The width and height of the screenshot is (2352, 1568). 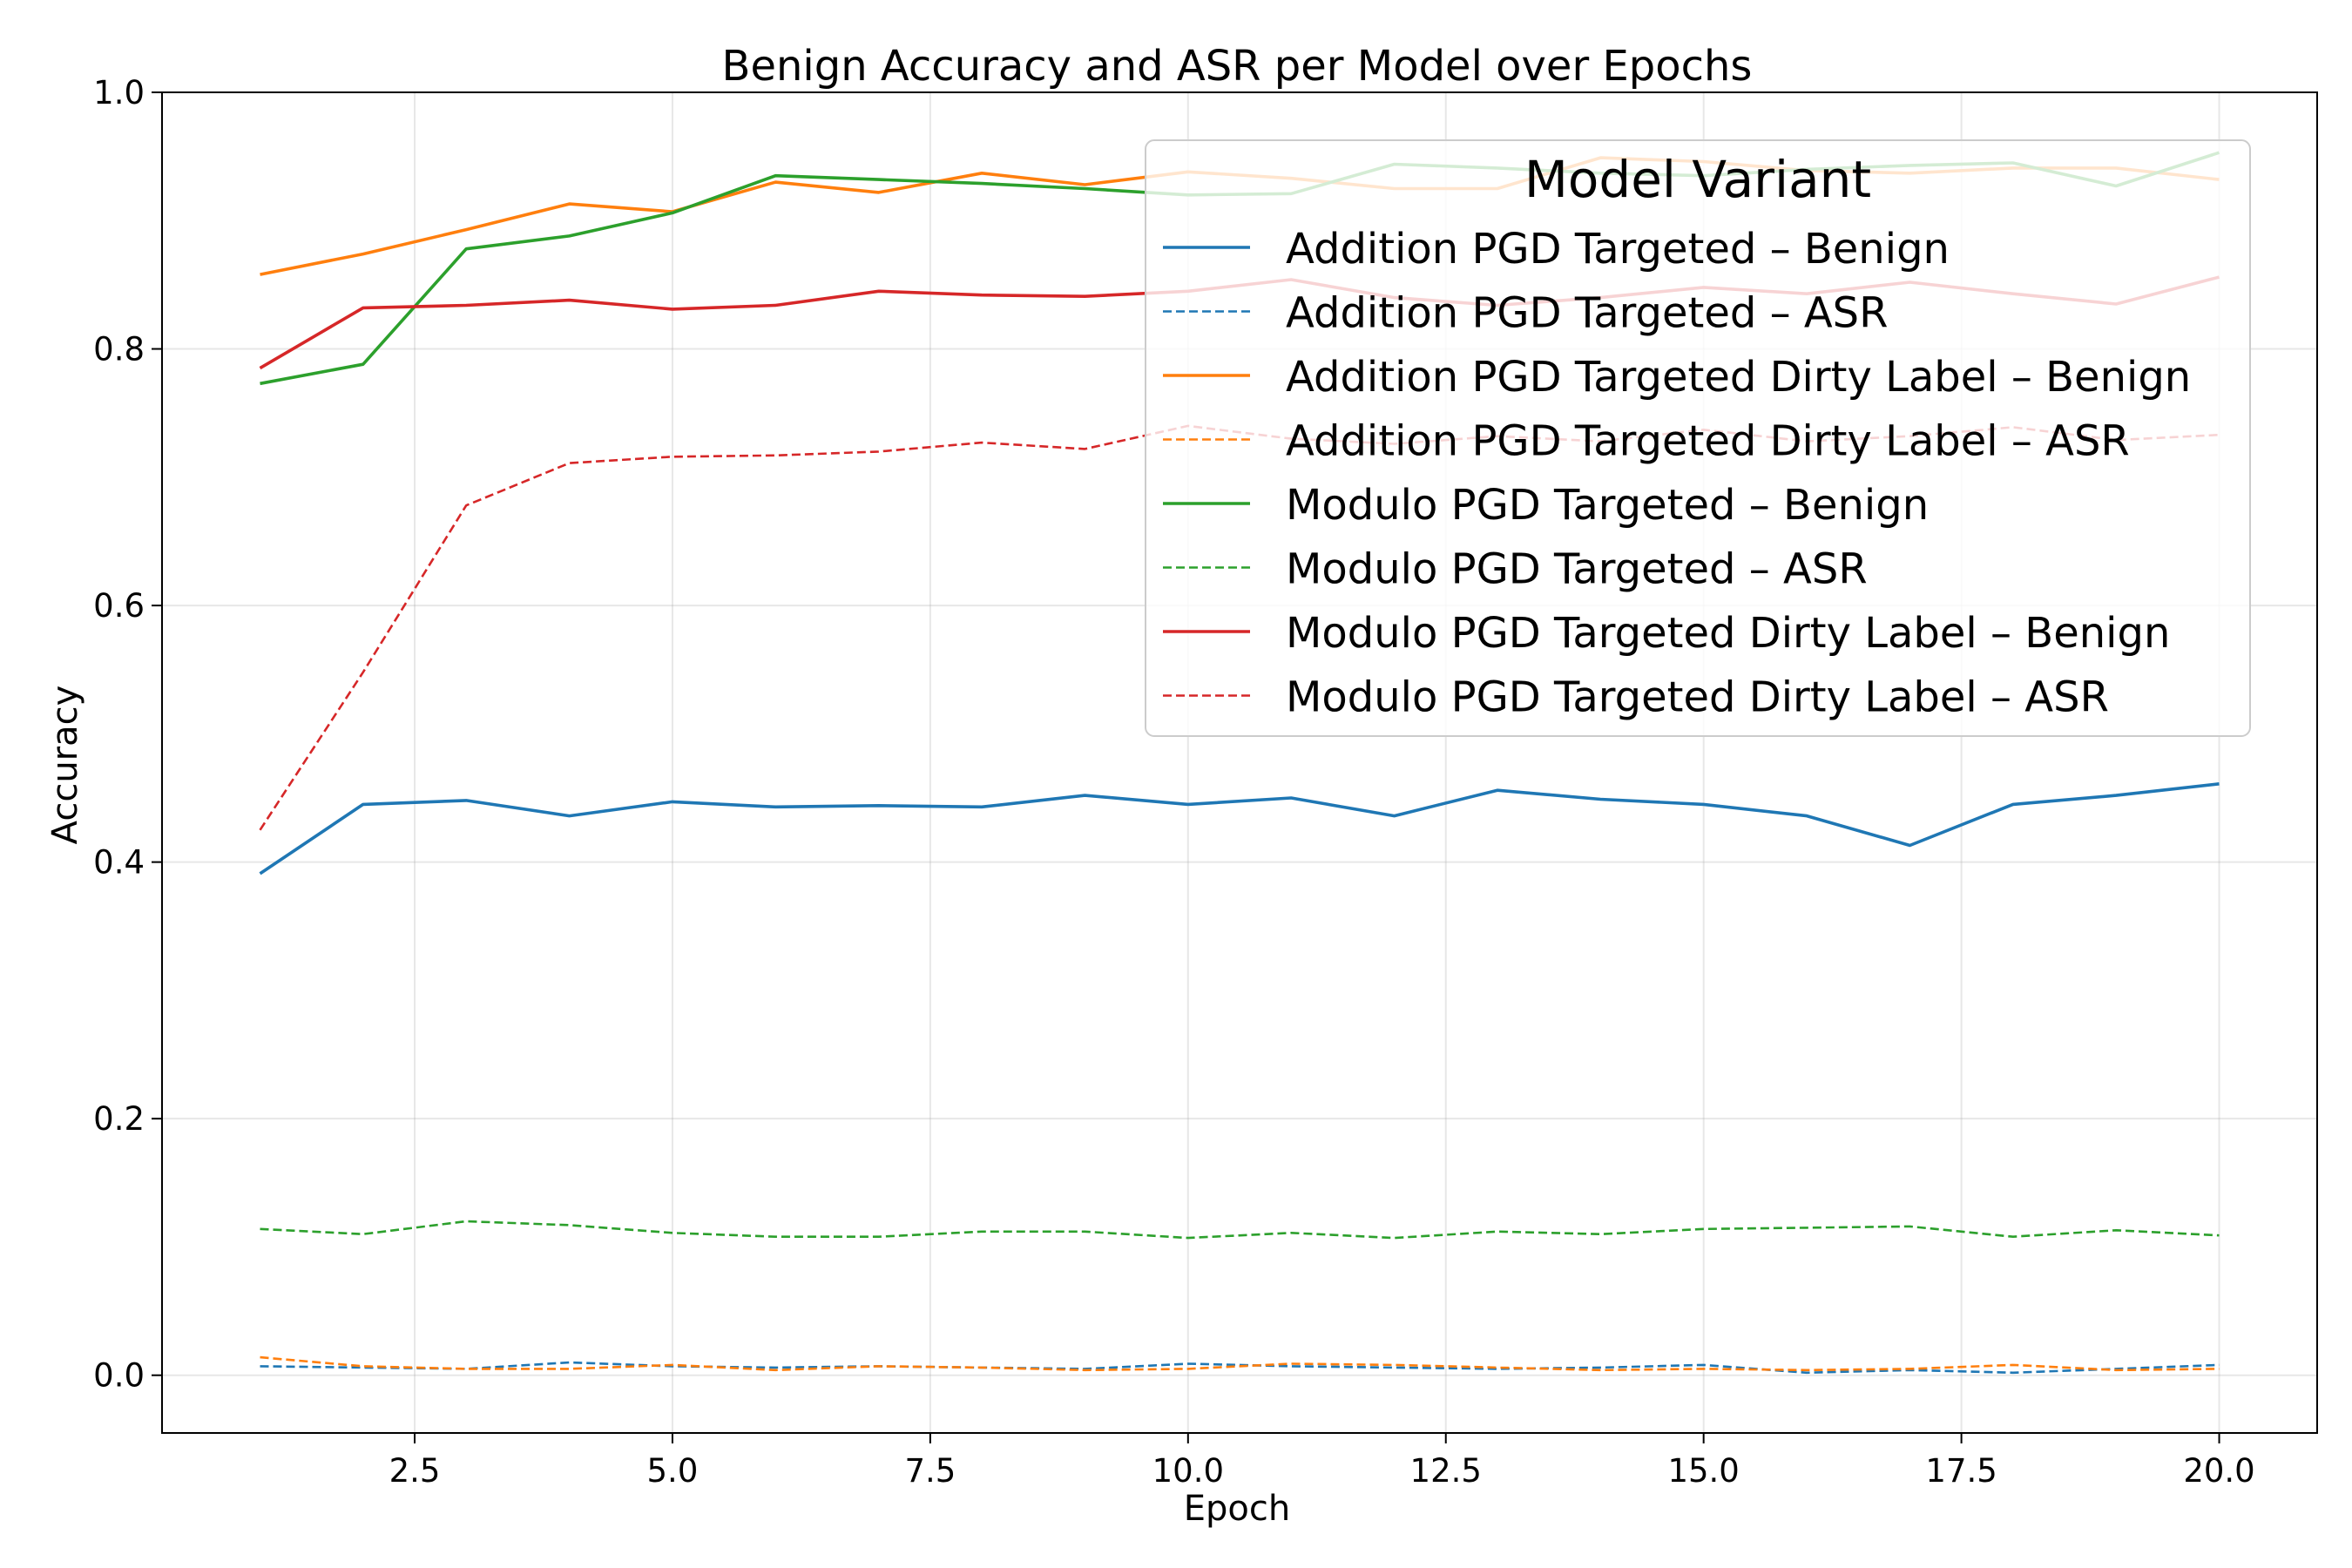 I want to click on legend-entry: Modulo PGD Targeted Dirty Label – ASR, so click(x=1636, y=697).